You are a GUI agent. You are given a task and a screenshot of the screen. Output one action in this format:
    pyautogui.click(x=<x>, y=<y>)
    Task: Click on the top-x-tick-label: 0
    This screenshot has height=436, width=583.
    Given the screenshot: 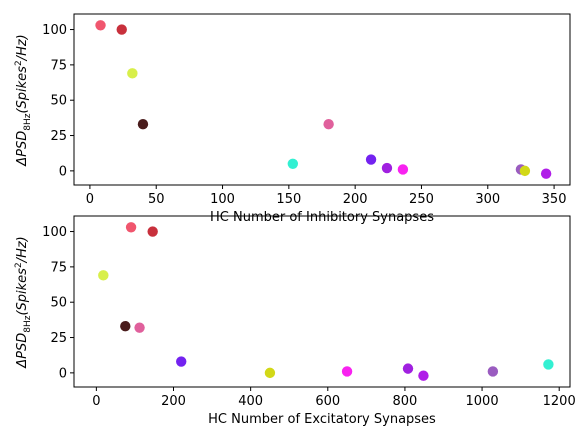 What is the action you would take?
    pyautogui.click(x=90, y=199)
    